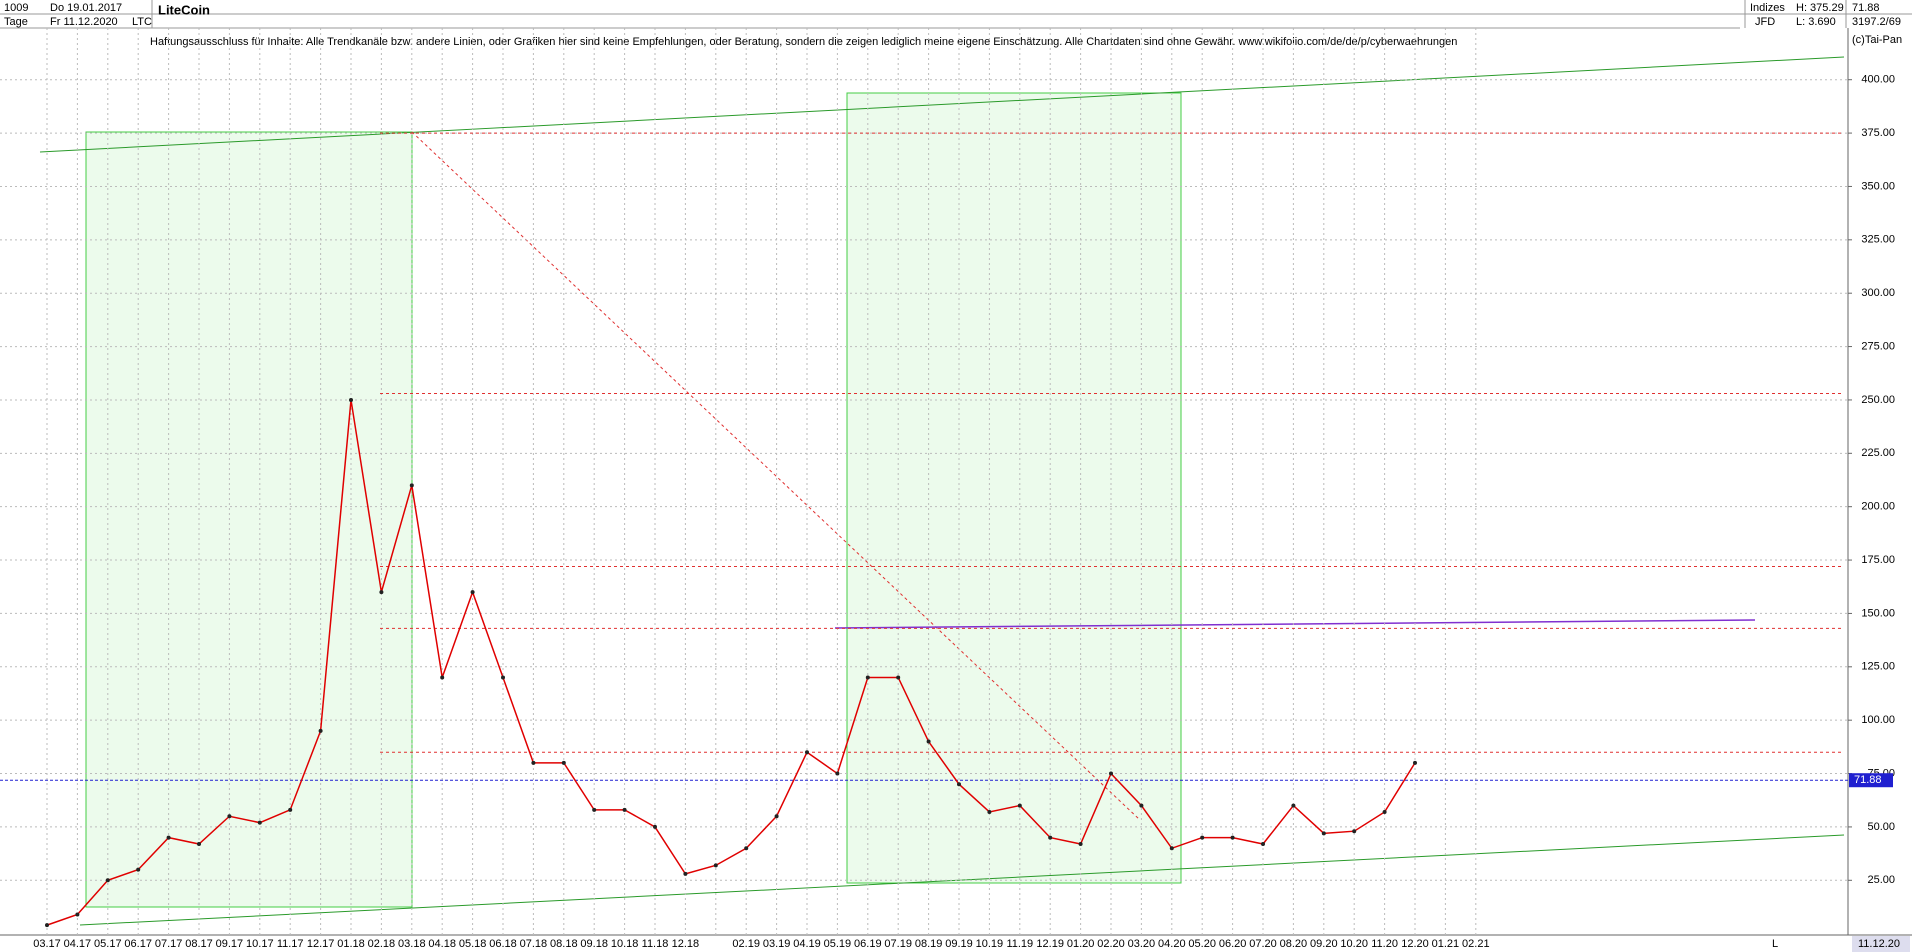 This screenshot has width=1912, height=952. What do you see at coordinates (1878, 346) in the screenshot?
I see `y-tick-label: 275.00` at bounding box center [1878, 346].